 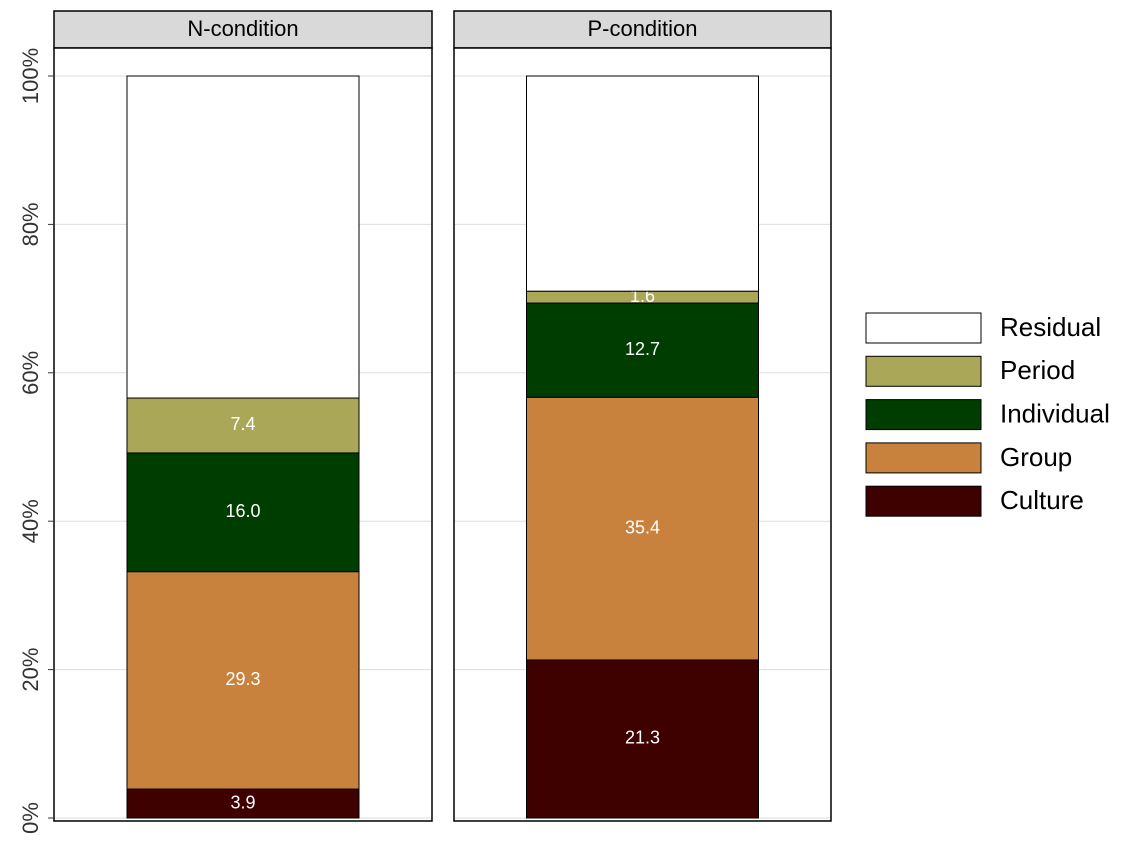 I want to click on y-tick-label: 60%, so click(x=30, y=373).